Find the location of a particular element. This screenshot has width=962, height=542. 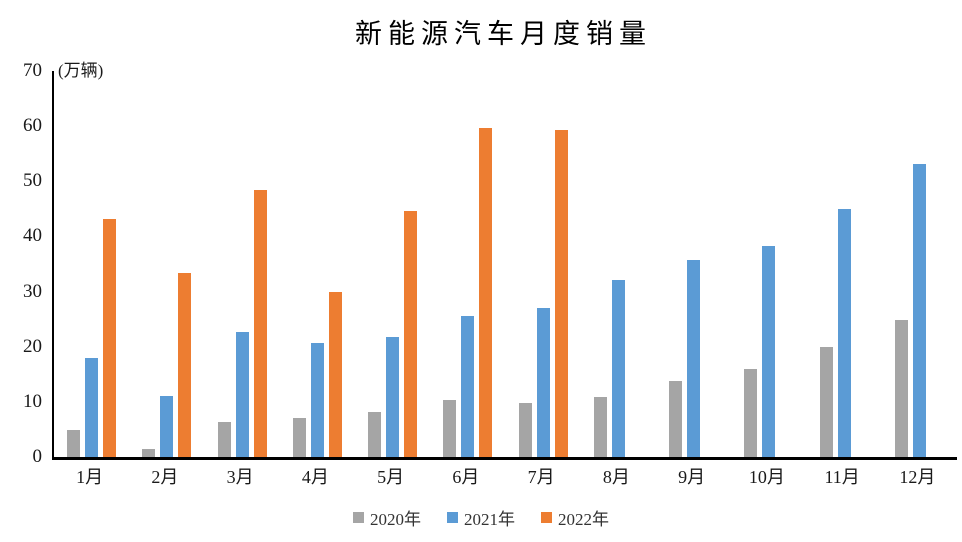

legend-item-2020年: 2020年 is located at coordinates (387, 517).